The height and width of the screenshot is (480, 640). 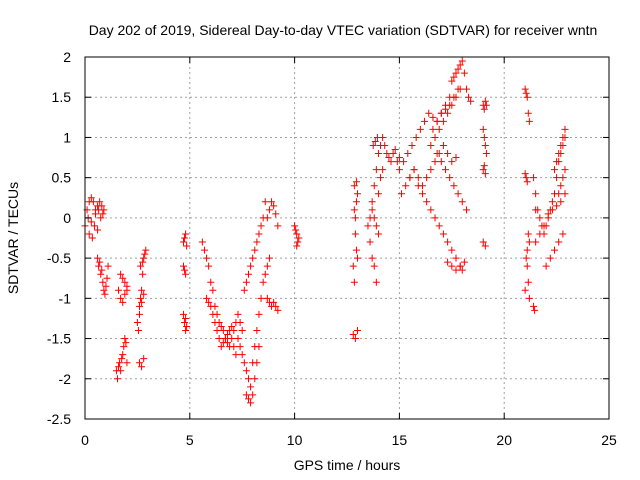 I want to click on x-tick-label: 25, so click(x=609, y=440).